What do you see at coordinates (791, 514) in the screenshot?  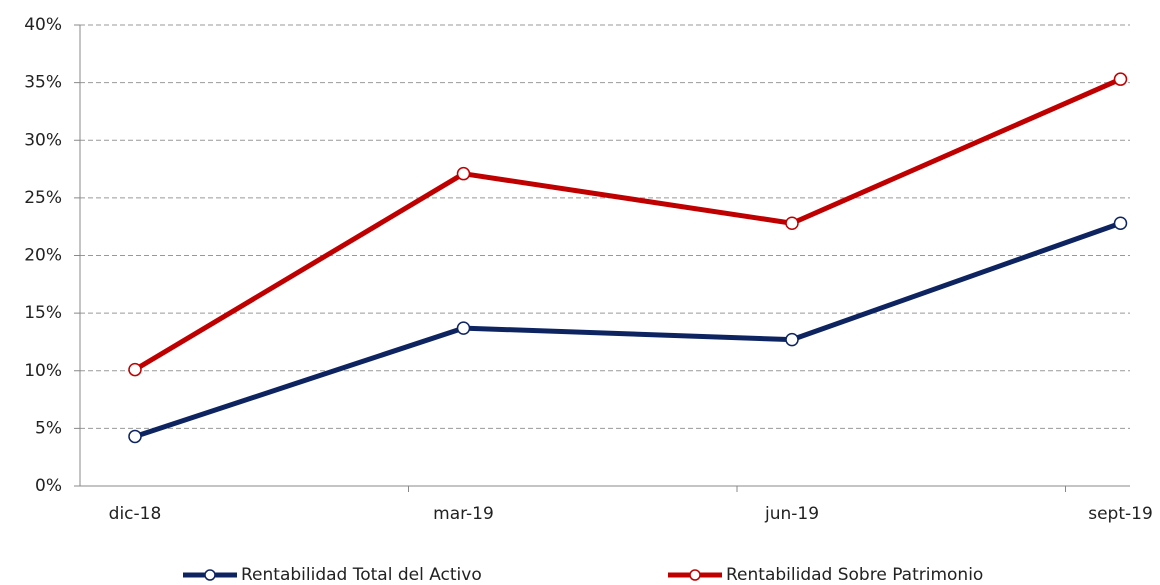 I see `x-tick-label: jun-19` at bounding box center [791, 514].